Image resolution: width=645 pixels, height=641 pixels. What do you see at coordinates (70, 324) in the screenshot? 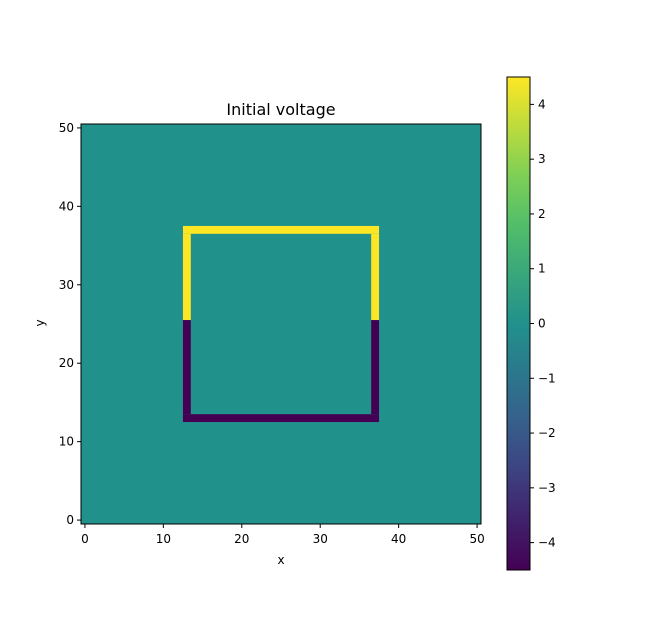
I see `y-axis: 0 10 20 30 40 50` at bounding box center [70, 324].